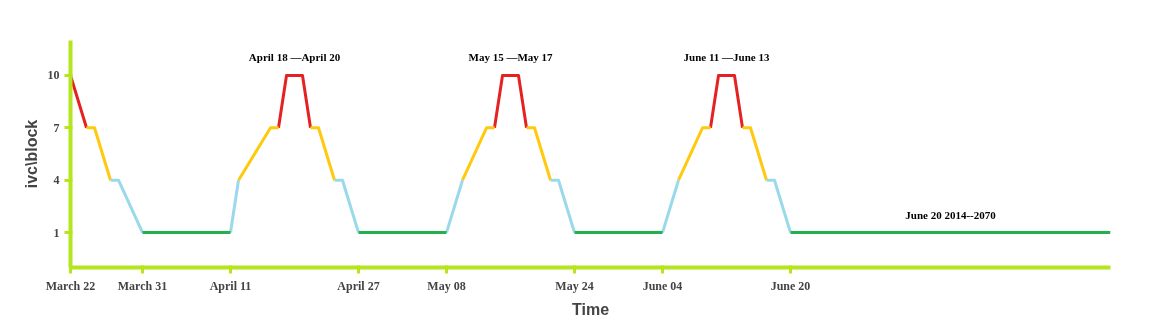  Describe the element at coordinates (56, 232) in the screenshot. I see `y-tick-label: 1` at that location.